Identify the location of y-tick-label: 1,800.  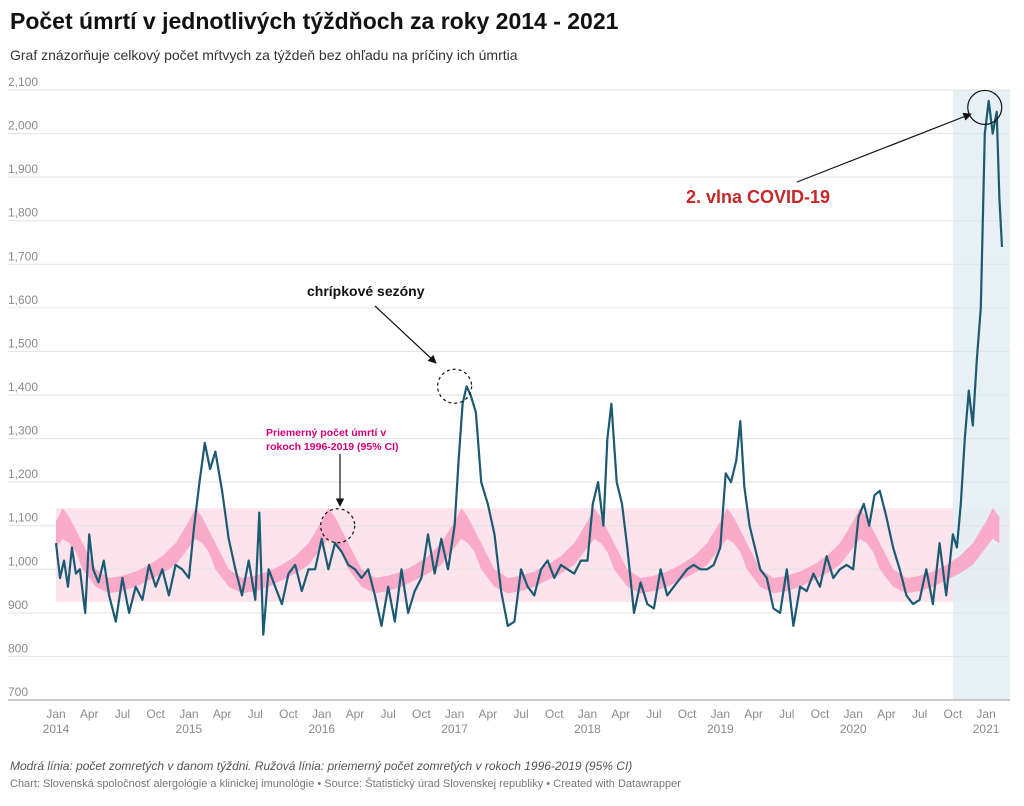
(23, 213).